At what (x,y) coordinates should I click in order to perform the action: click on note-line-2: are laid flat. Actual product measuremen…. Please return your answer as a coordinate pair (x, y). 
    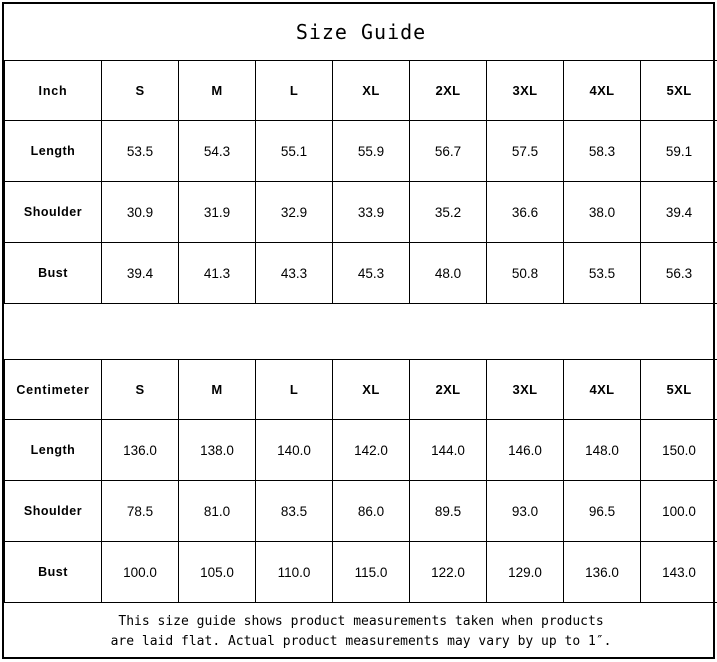
    Looking at the image, I should click on (361, 641).